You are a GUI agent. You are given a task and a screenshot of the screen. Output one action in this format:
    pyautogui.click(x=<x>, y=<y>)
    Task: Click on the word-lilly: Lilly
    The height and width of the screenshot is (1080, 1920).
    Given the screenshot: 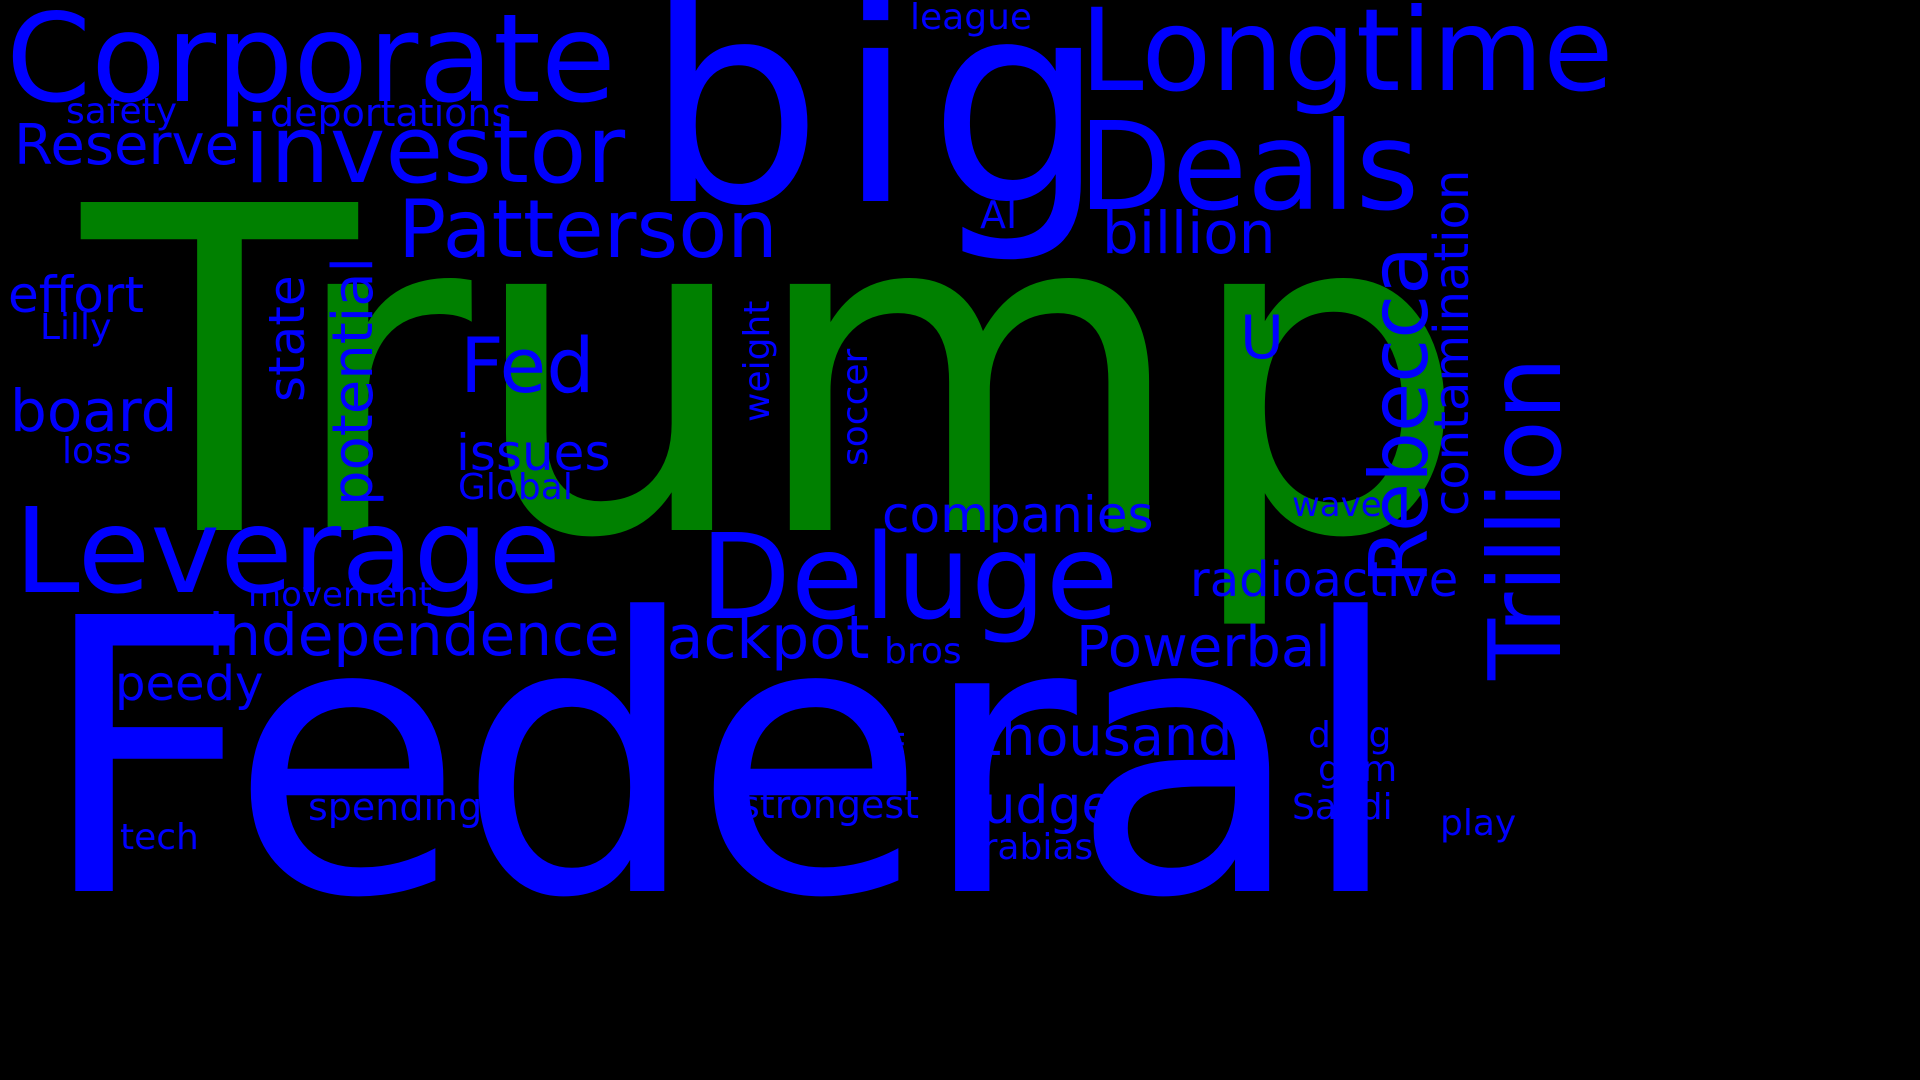 What is the action you would take?
    pyautogui.click(x=76, y=327)
    